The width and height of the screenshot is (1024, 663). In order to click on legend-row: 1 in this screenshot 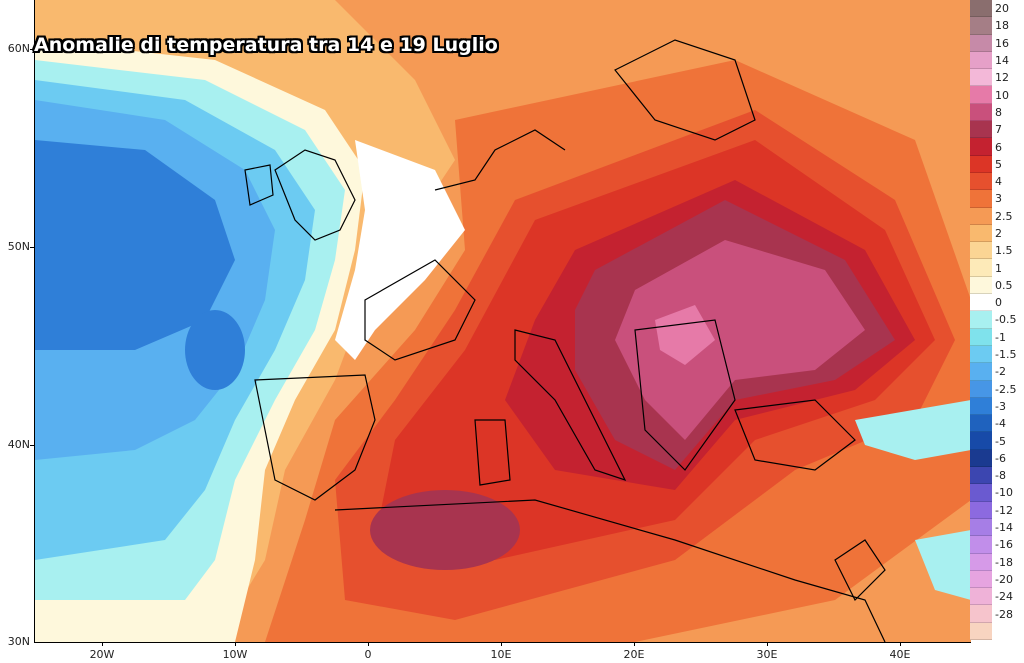, I will do `click(997, 268)`.